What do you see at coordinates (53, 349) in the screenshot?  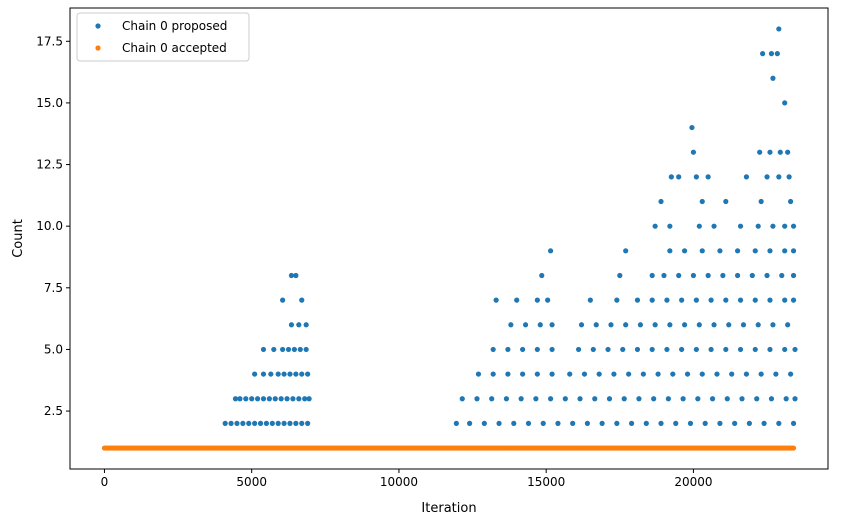 I see `y-tick-label: 5.0` at bounding box center [53, 349].